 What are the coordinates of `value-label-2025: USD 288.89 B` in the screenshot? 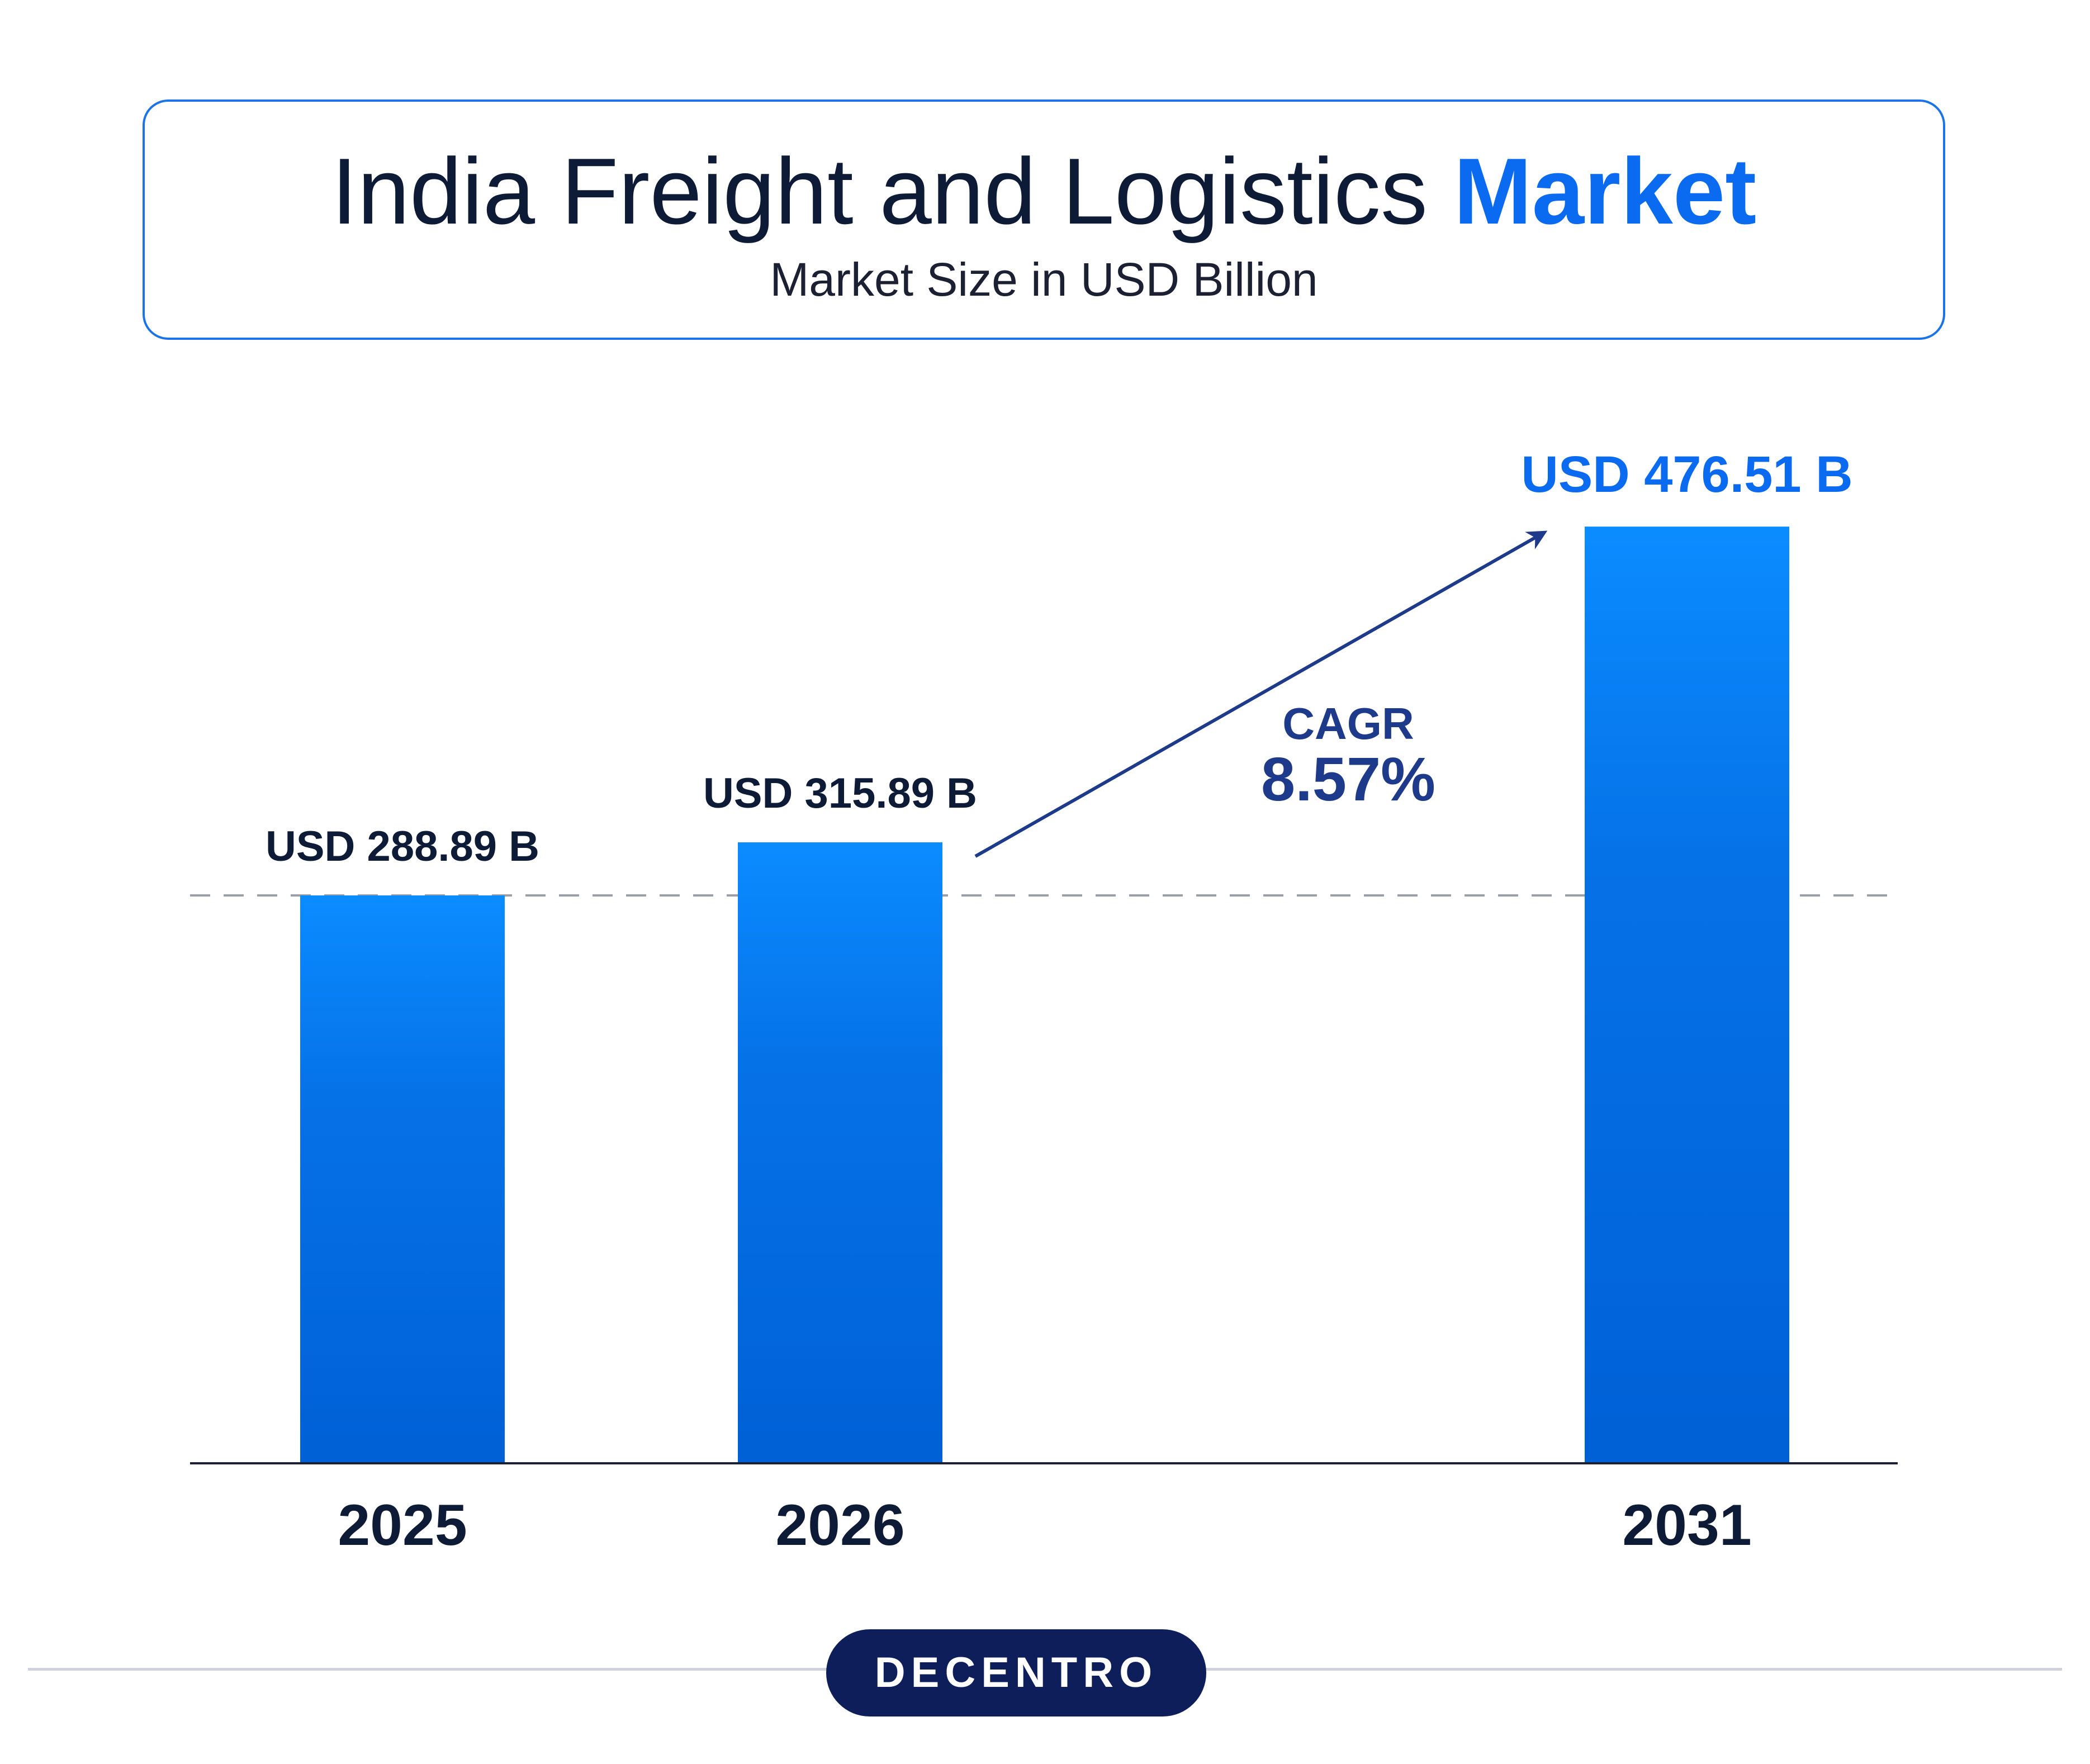 It's located at (402, 846).